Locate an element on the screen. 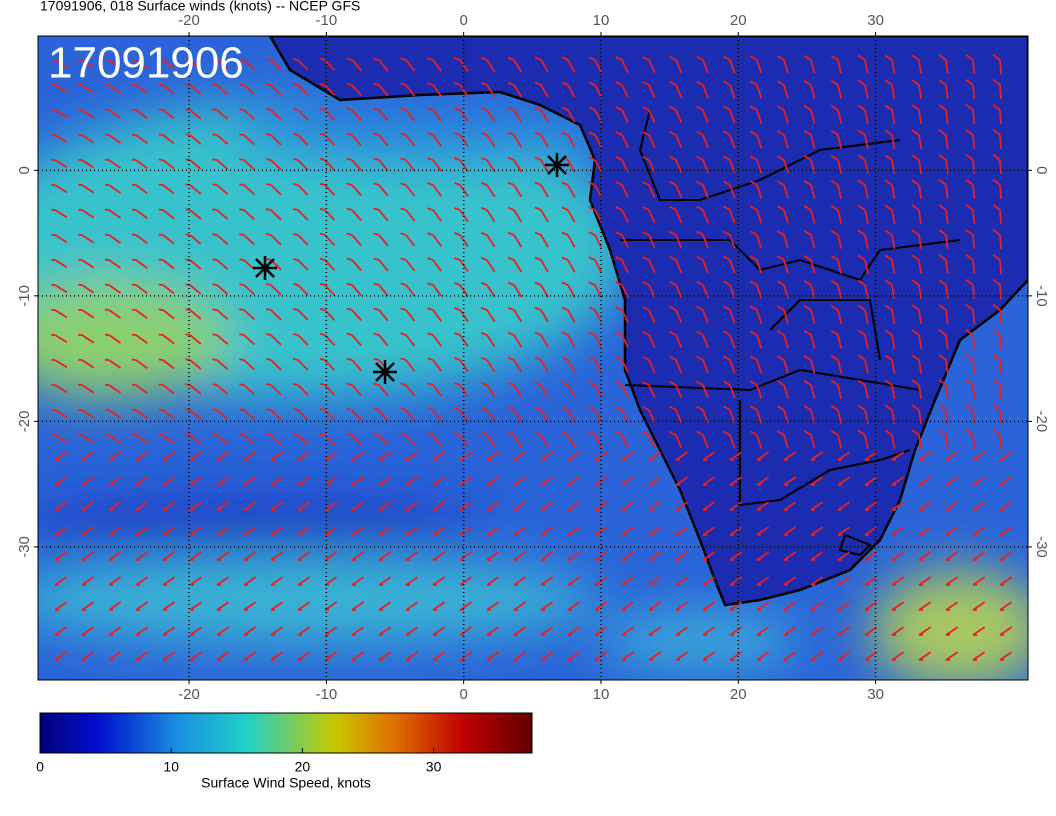 Image resolution: width=1056 pixels, height=816 pixels. x-tick-label: -20 is located at coordinates (189, 20).